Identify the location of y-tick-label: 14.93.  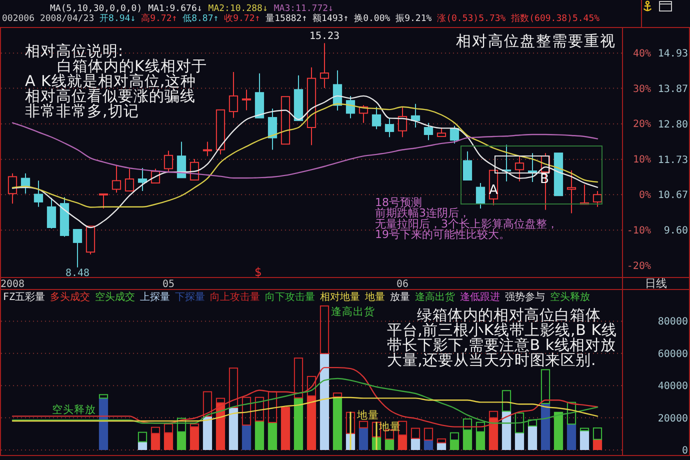
(673, 54).